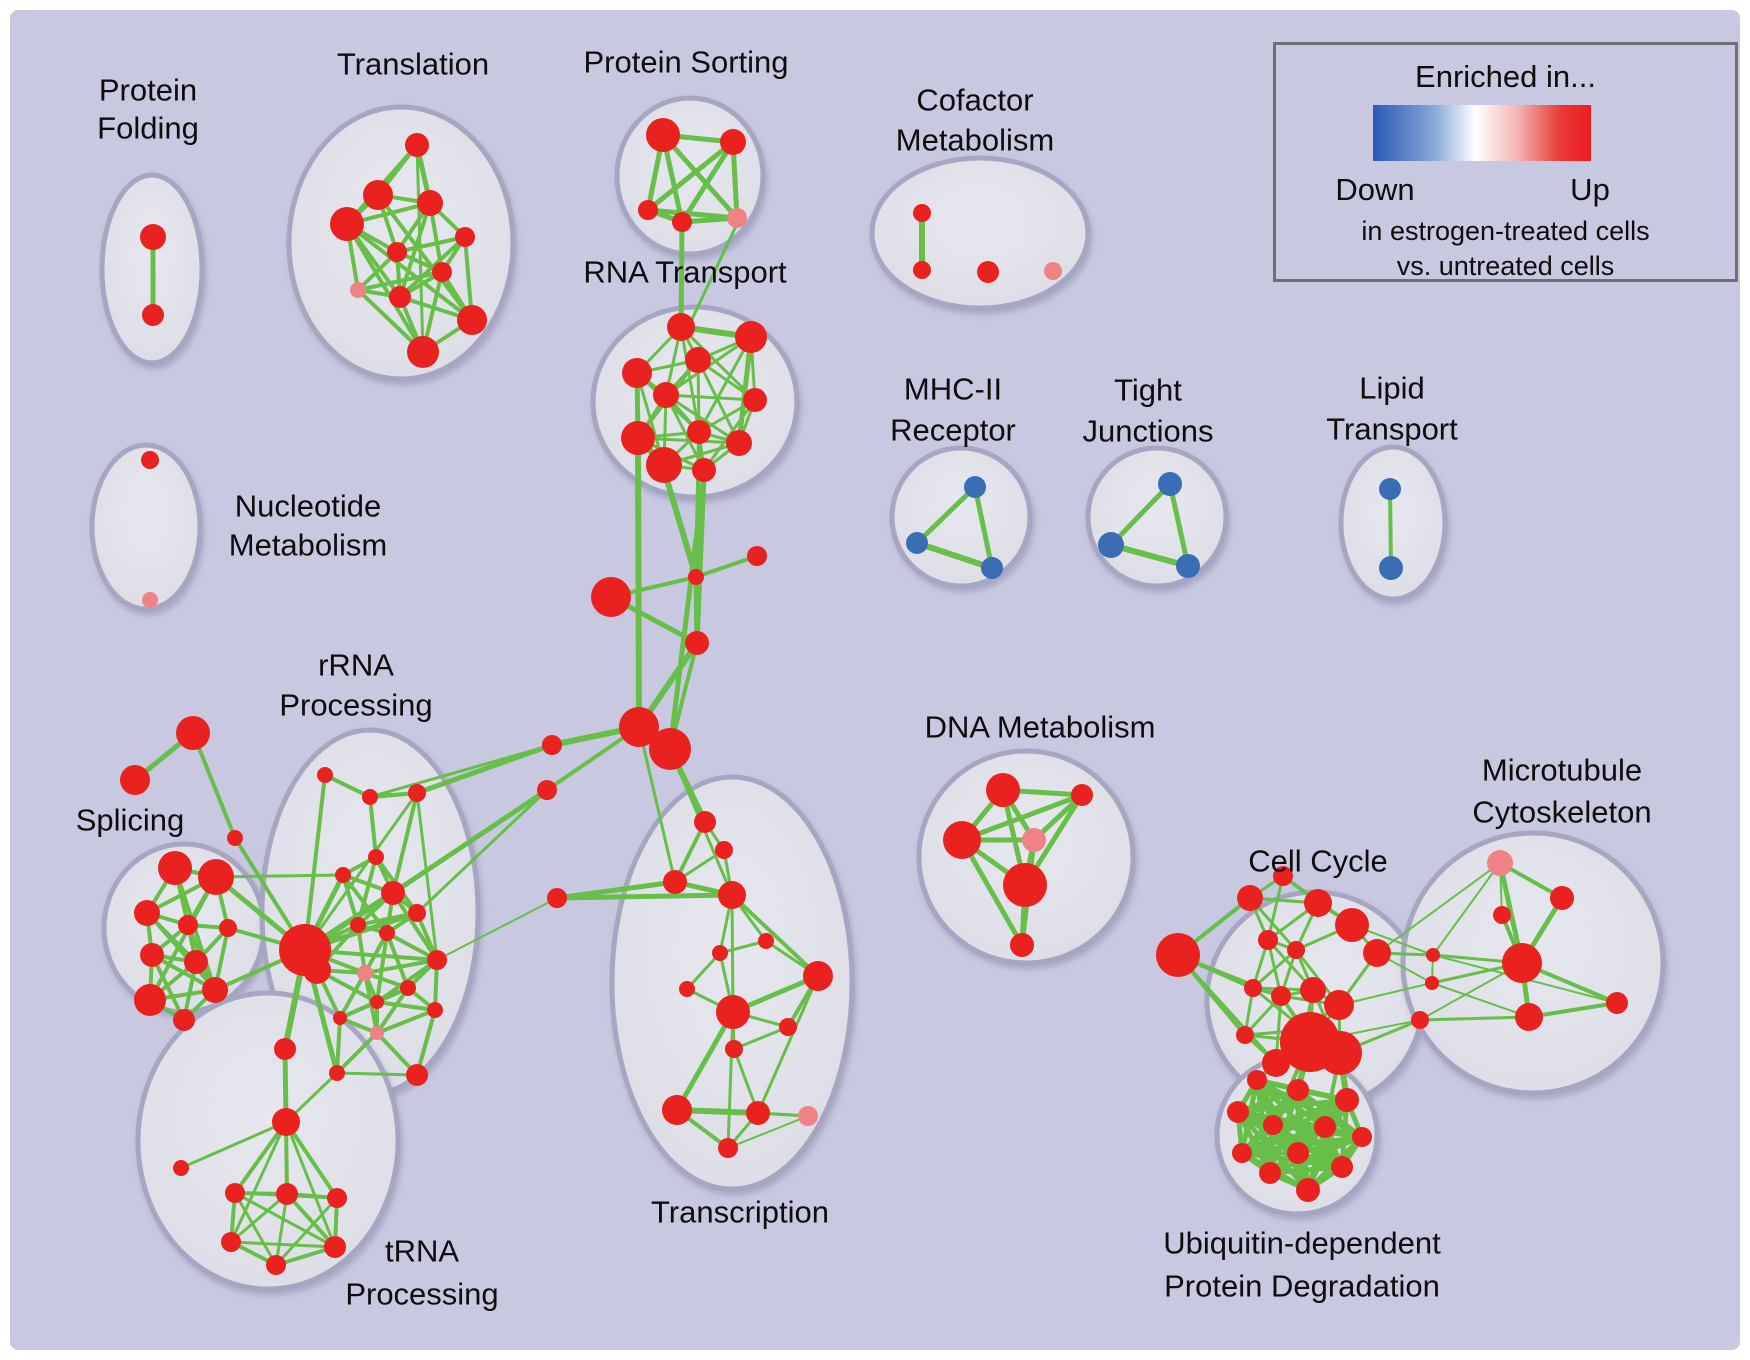 The image size is (1750, 1360). Describe the element at coordinates (183, 938) in the screenshot. I see `edge-splicing` at that location.